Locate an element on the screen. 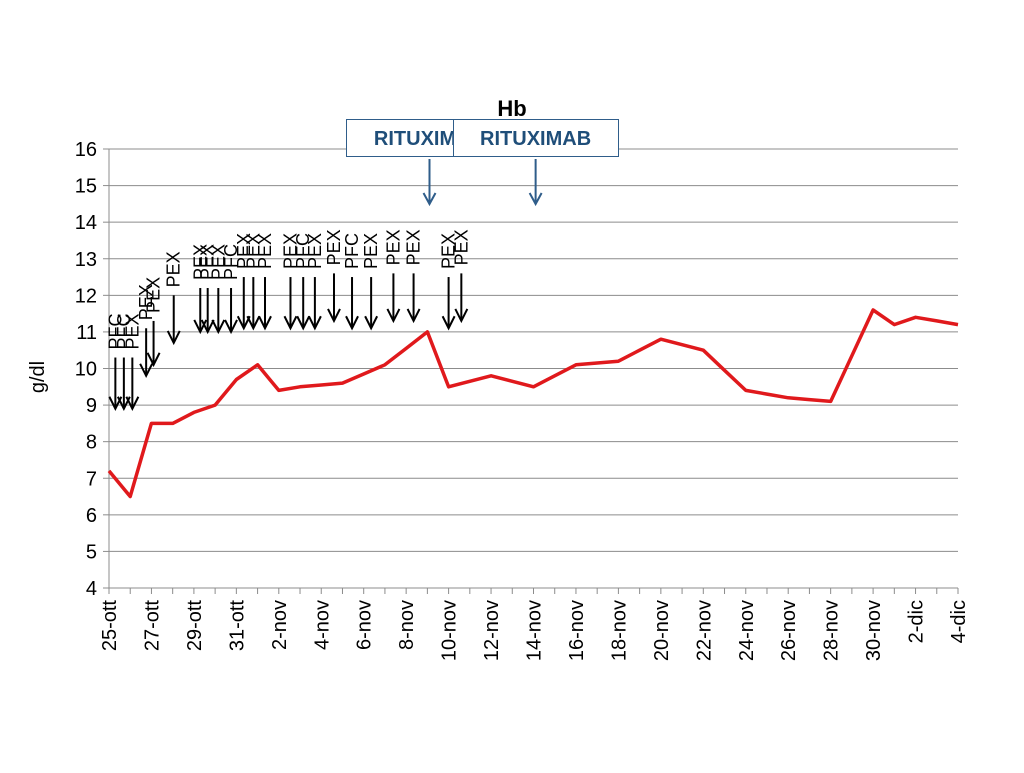  x-tick-label: 10-nov is located at coordinates (450, 630).